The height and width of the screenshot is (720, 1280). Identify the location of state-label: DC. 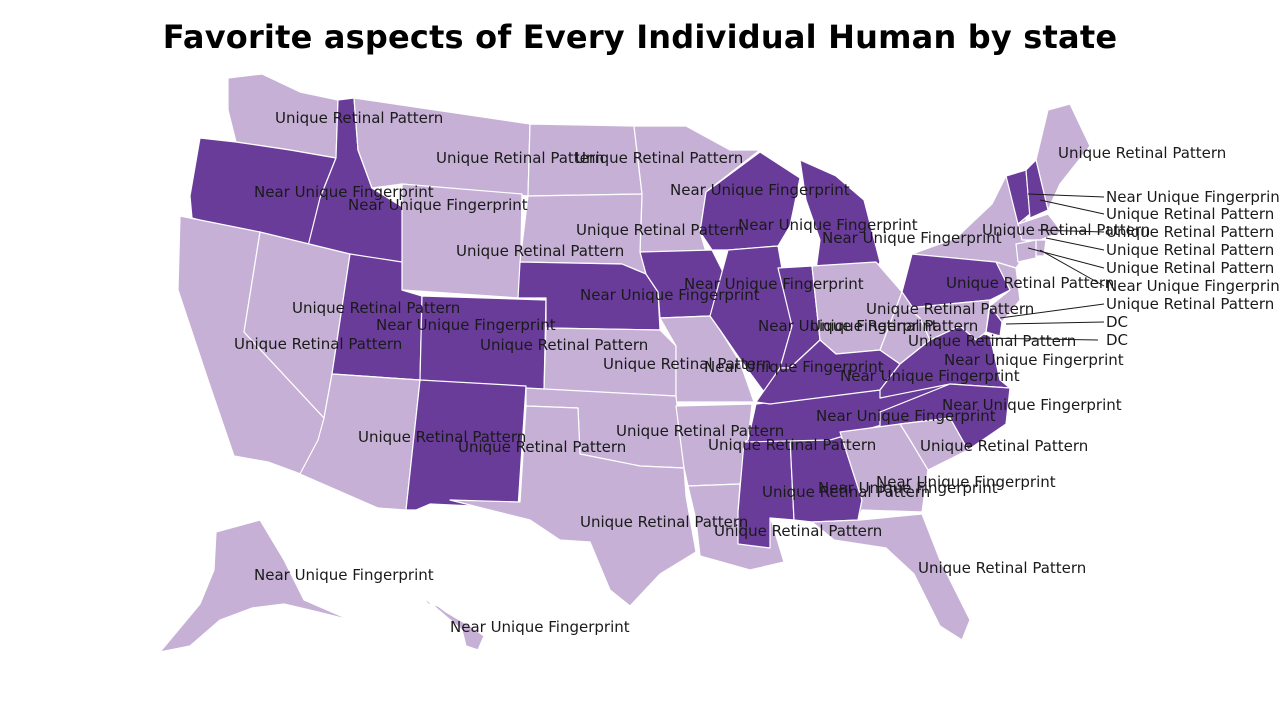
(1117, 322).